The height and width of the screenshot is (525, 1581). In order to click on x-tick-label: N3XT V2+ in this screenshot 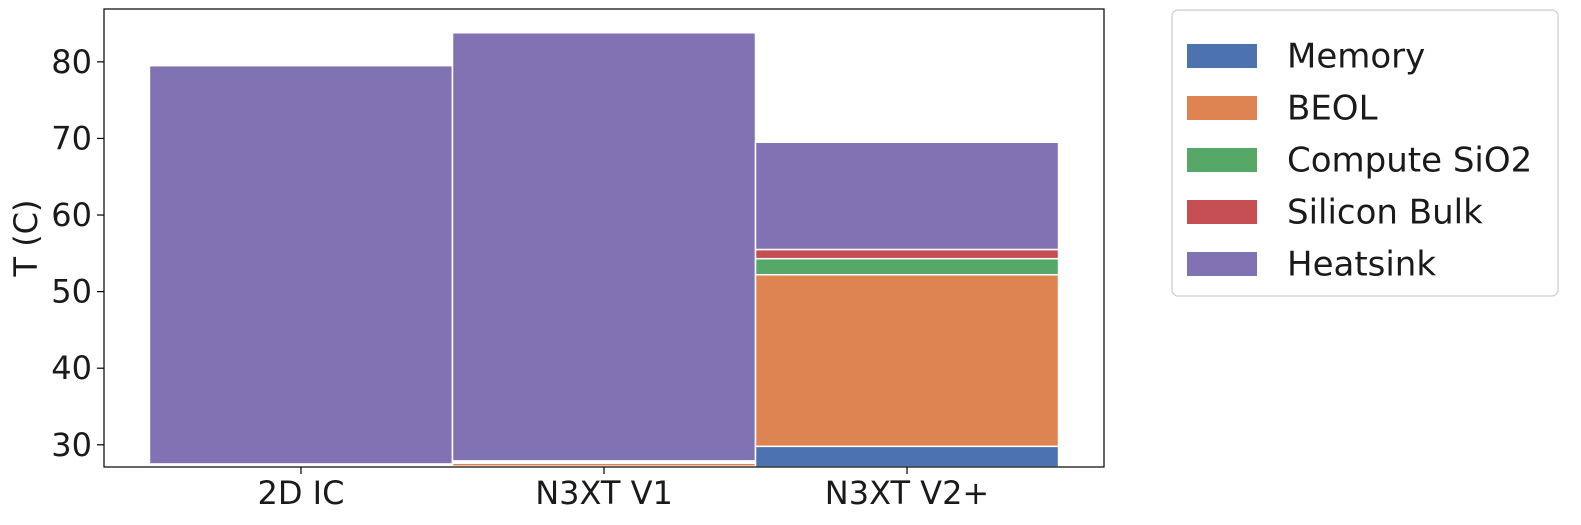, I will do `click(907, 493)`.